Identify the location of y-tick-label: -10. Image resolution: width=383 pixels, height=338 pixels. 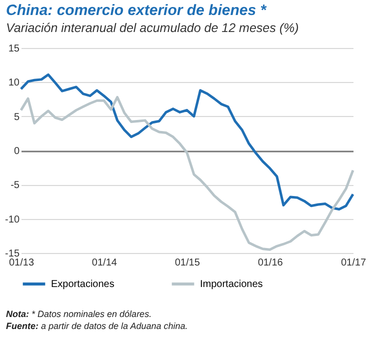
(12, 220).